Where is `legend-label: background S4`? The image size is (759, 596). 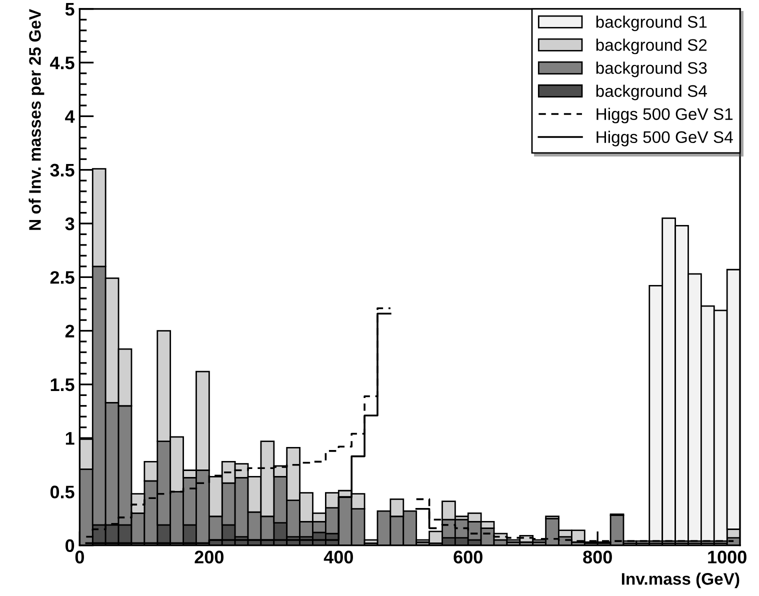 legend-label: background S4 is located at coordinates (651, 92).